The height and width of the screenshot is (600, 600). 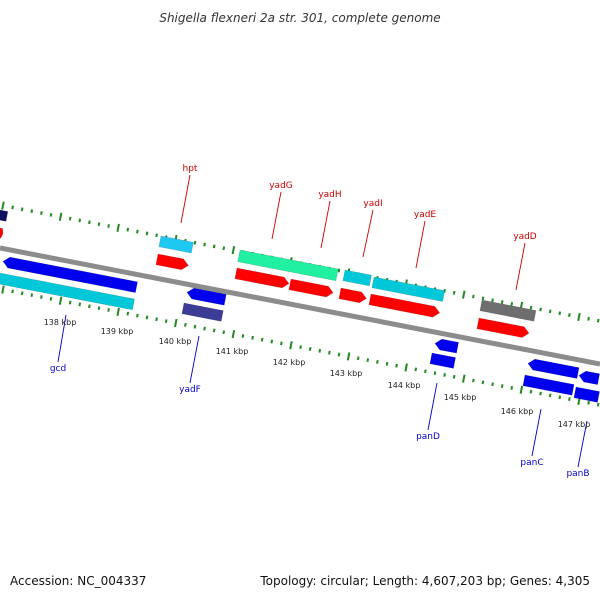 What do you see at coordinates (325, 224) in the screenshot?
I see `callout-yadH` at bounding box center [325, 224].